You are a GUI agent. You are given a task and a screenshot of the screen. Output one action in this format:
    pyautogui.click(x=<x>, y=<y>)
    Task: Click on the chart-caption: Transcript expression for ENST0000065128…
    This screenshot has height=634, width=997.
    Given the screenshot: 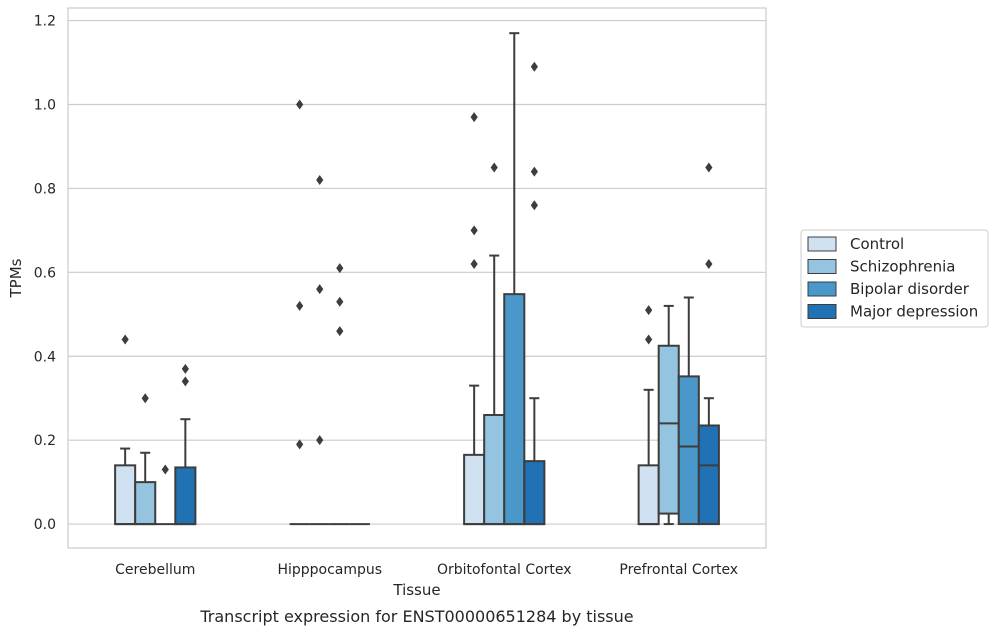 What is the action you would take?
    pyautogui.click(x=416, y=616)
    